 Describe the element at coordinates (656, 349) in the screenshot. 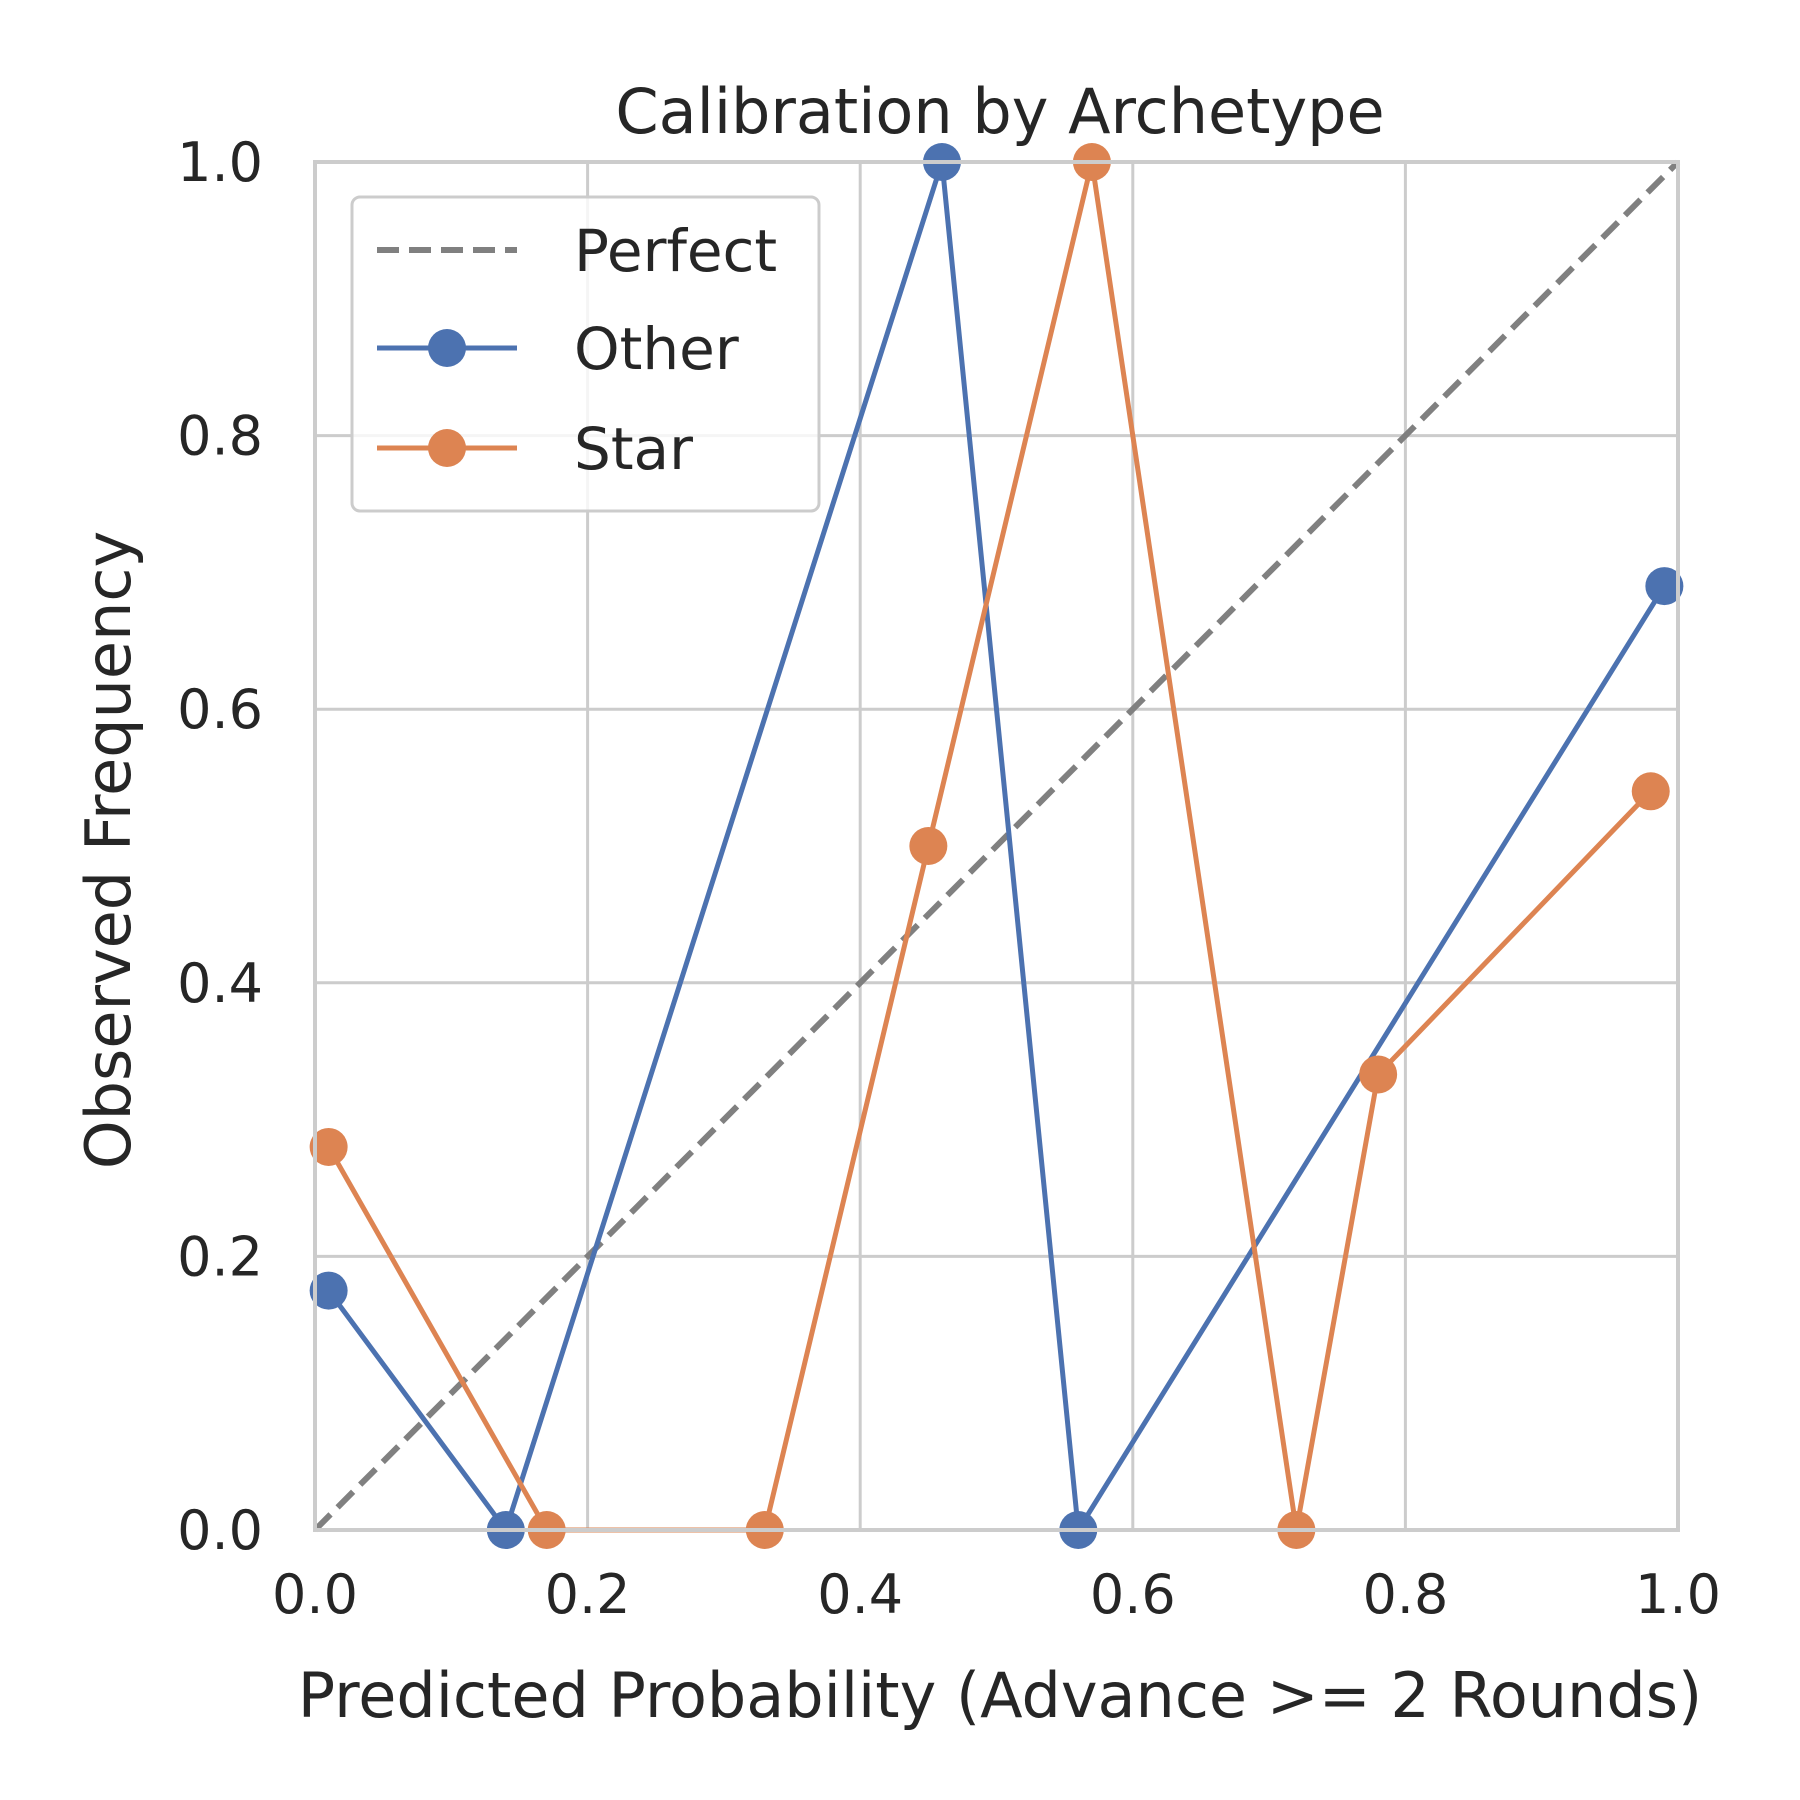

I see `legend-label-other: Other` at that location.